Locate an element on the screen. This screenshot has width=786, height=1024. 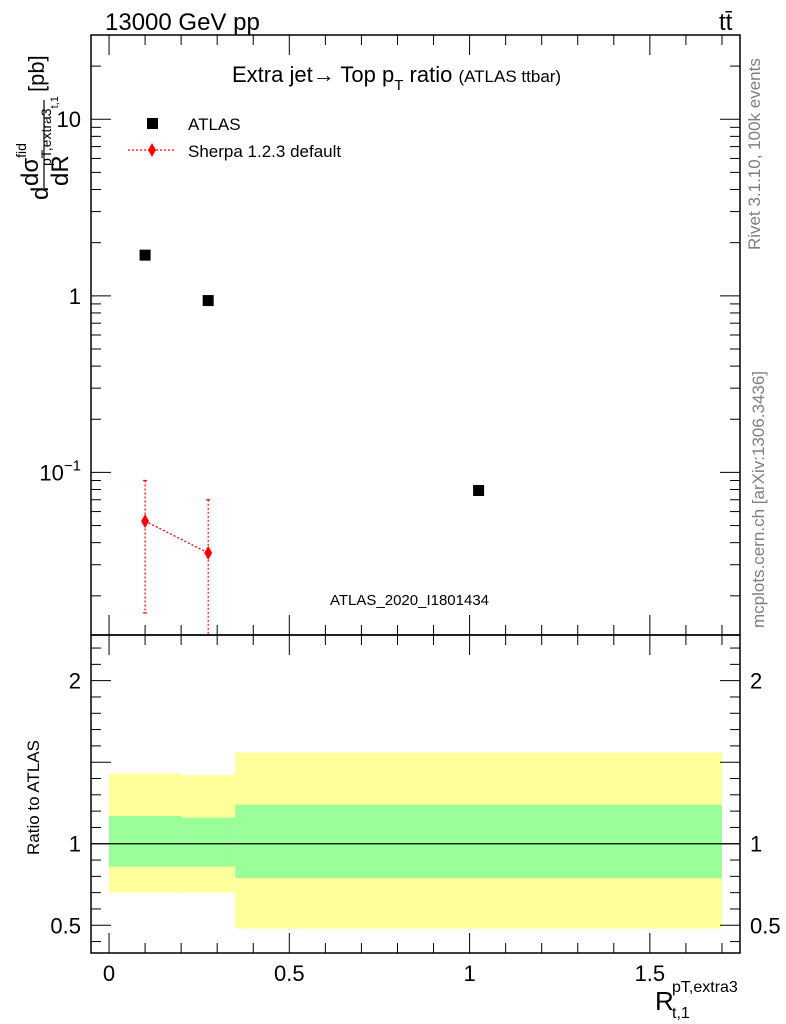
ratio-xtick-label: 0 is located at coordinates (109, 973).